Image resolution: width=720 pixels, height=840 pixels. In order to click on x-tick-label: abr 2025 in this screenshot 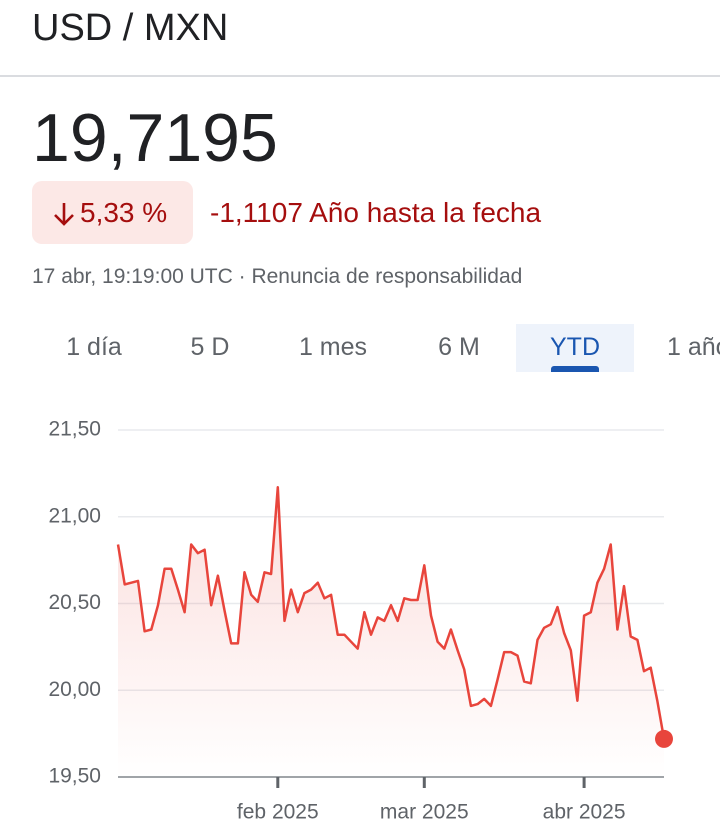, I will do `click(584, 812)`.